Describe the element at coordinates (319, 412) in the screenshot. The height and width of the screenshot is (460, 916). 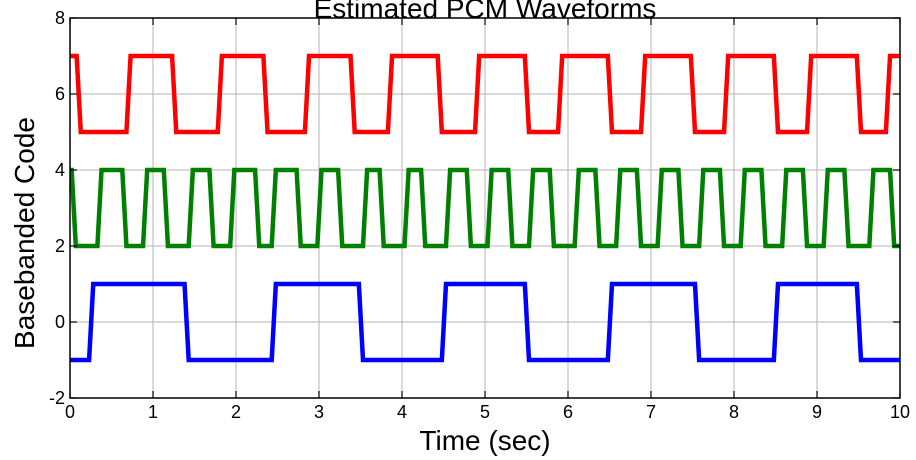
I see `x-tick-label: 3` at that location.